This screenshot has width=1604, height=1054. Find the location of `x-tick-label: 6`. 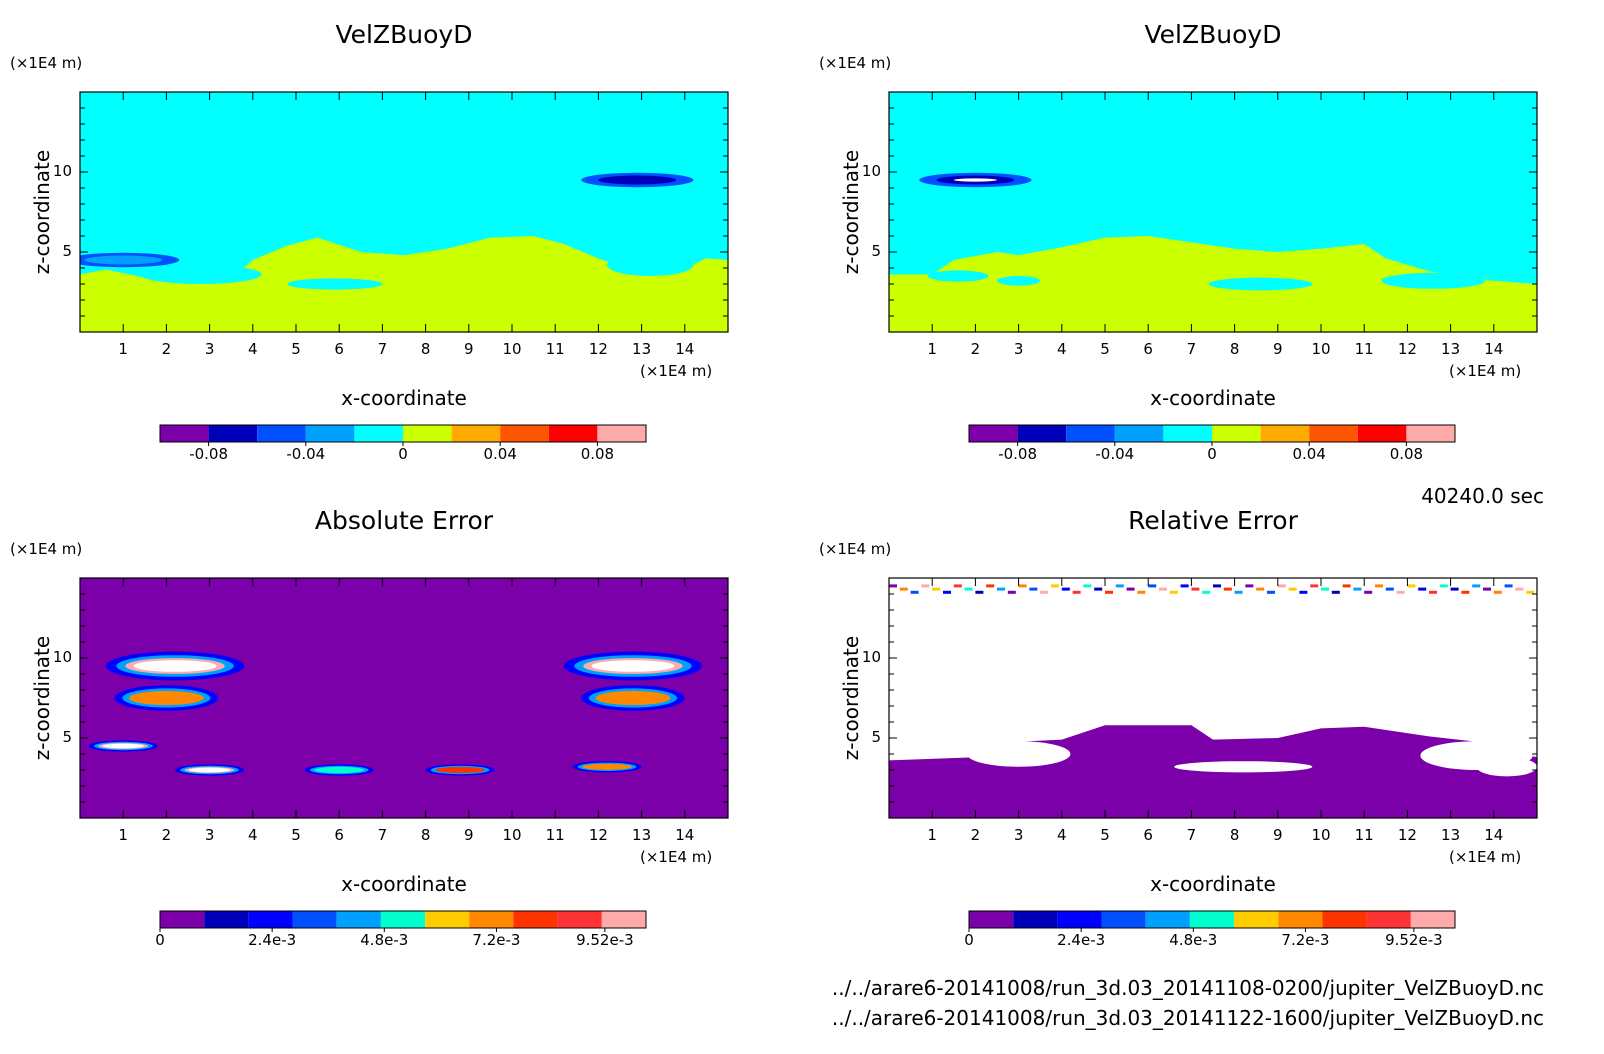

x-tick-label: 6 is located at coordinates (339, 835).